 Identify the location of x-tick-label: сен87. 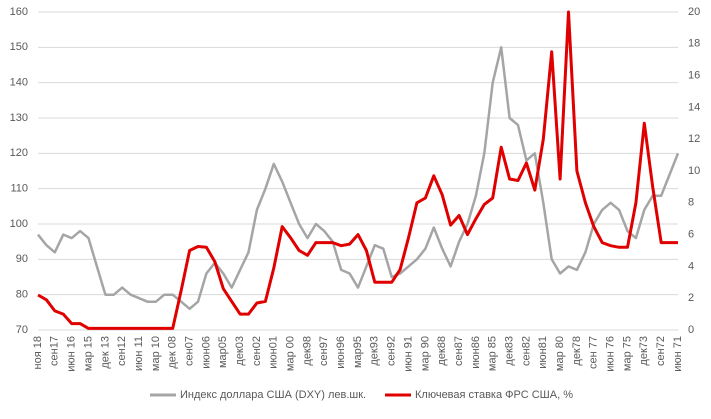
(459, 351).